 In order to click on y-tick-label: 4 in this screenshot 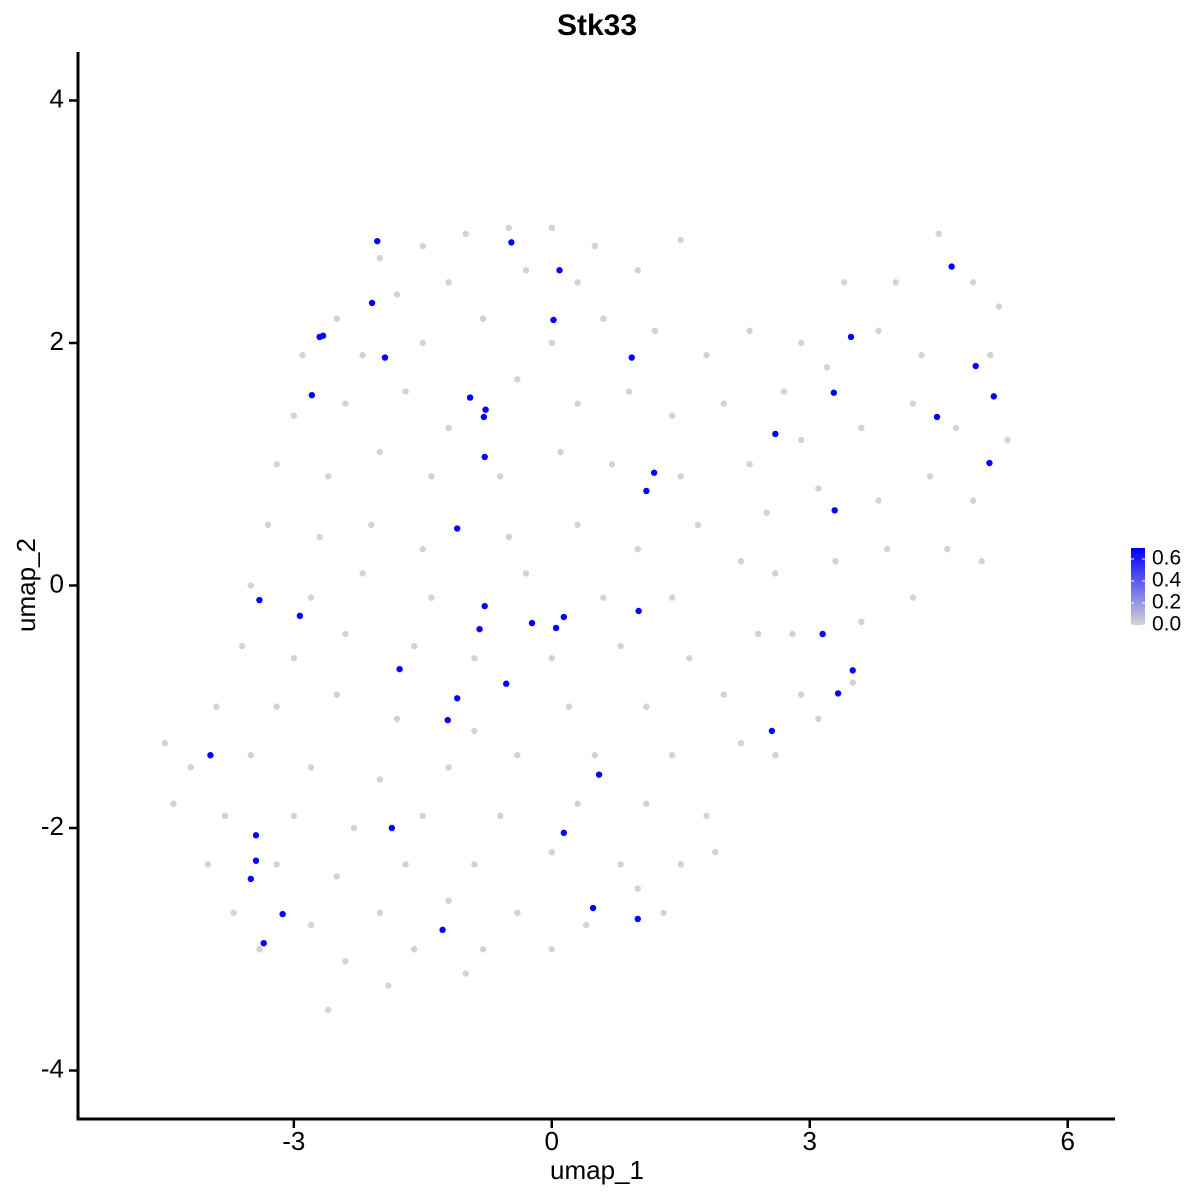, I will do `click(57, 98)`.